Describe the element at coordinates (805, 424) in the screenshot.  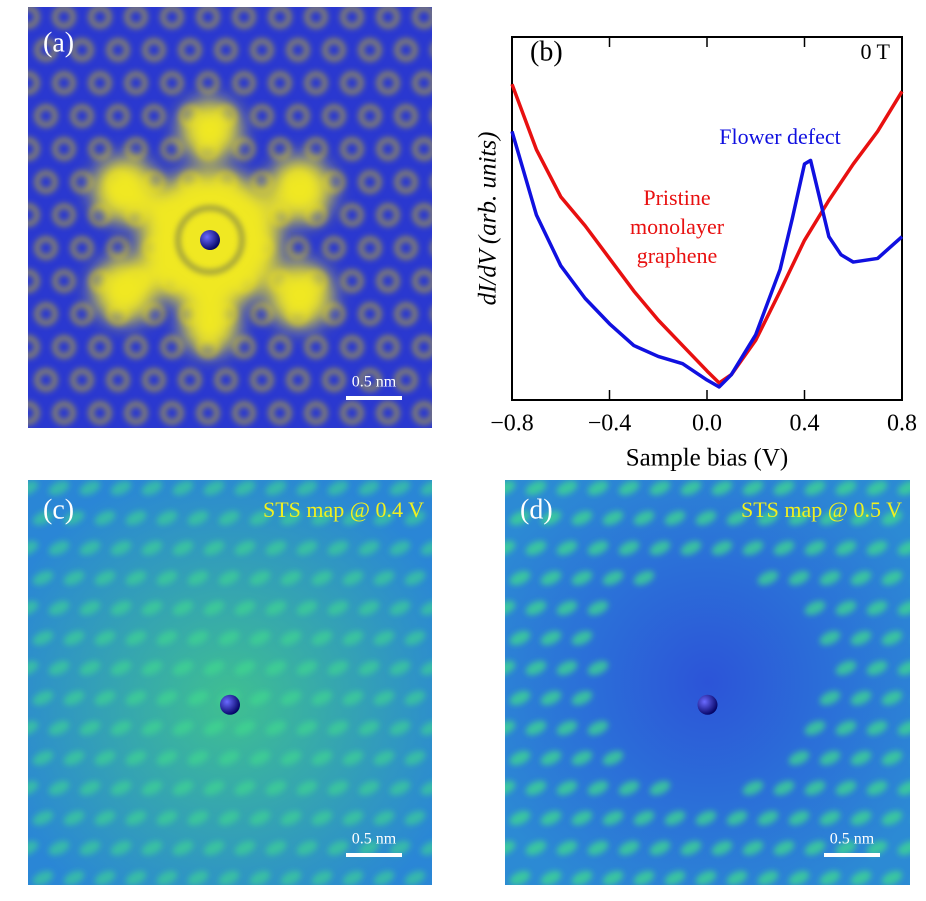
I see `x-tick-label: 0.4` at that location.